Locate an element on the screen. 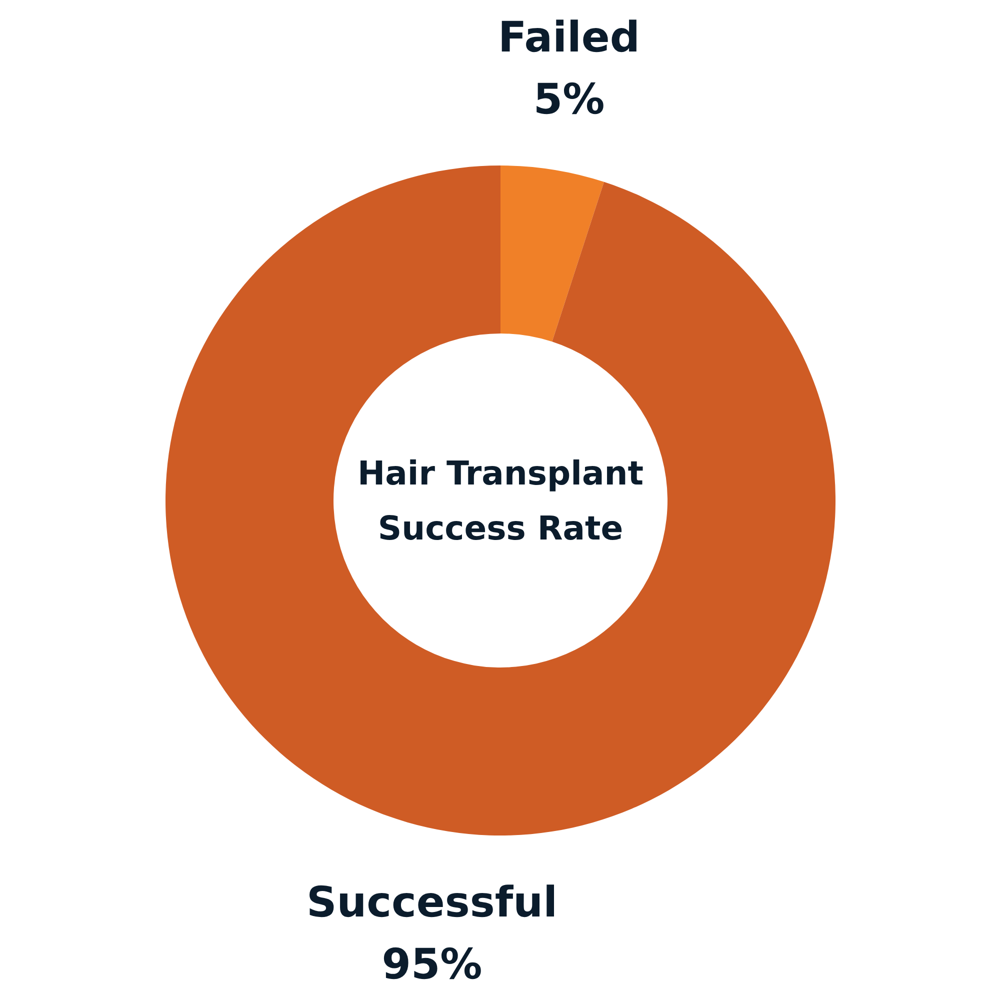 Image resolution: width=1000 pixels, height=1000 pixels. text: Hair Transplant Success Rate is located at coordinates (501, 501).